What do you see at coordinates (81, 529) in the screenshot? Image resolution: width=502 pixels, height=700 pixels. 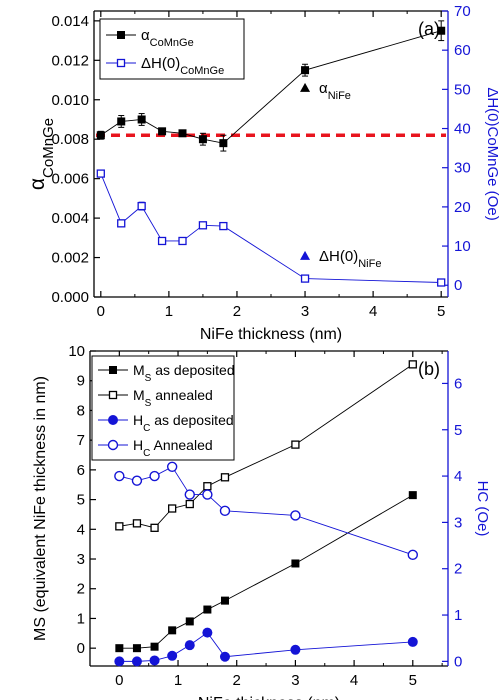 I see `y-left-tick-label: 4` at bounding box center [81, 529].